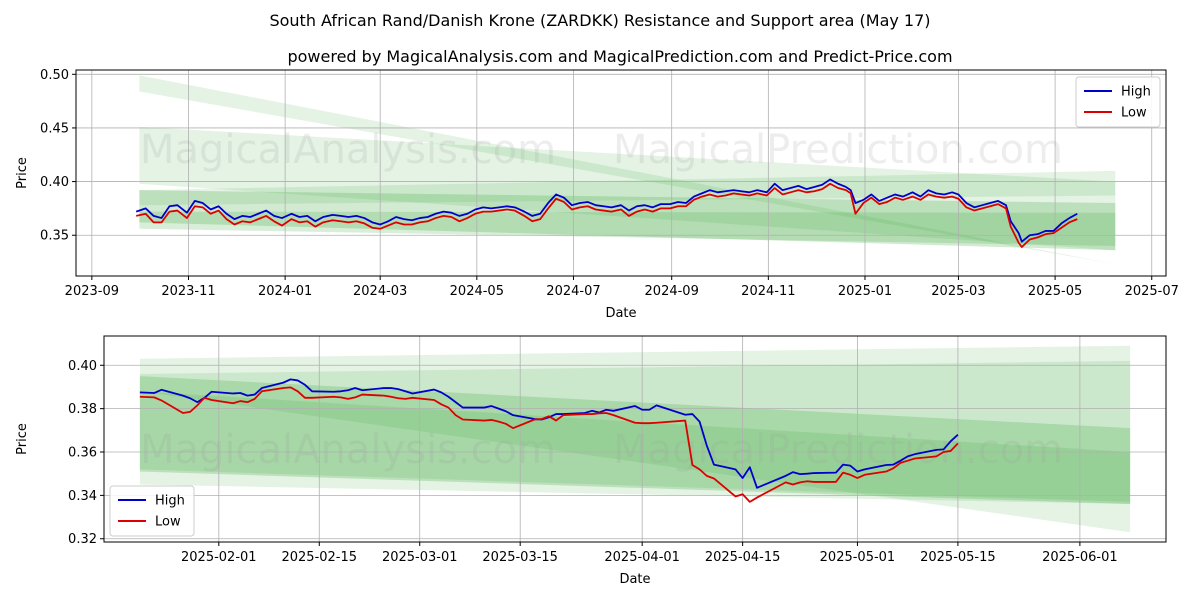  Describe the element at coordinates (219, 557) in the screenshot. I see `x-tick-label: 2025-02-01` at that location.